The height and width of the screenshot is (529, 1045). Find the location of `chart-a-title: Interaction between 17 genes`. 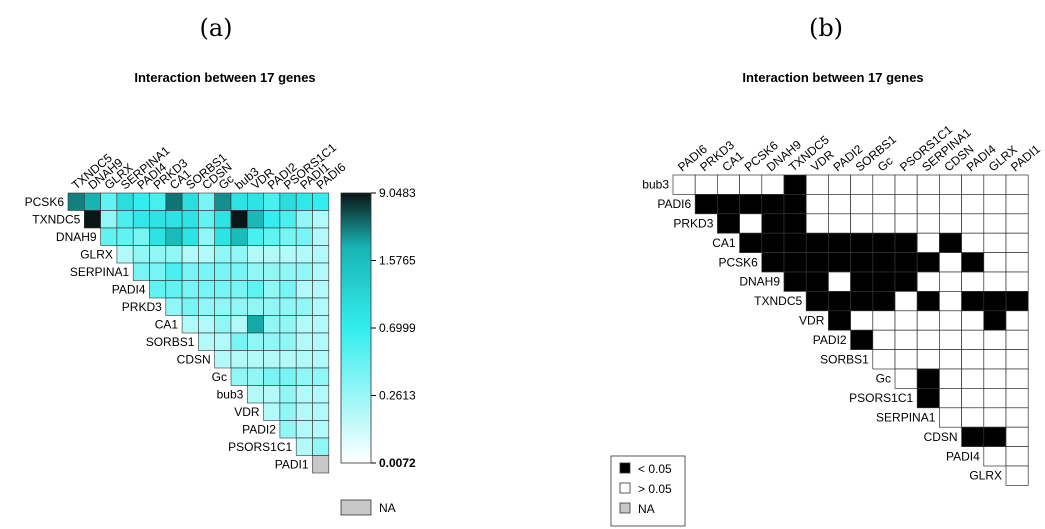

chart-a-title: Interaction between 17 genes is located at coordinates (224, 77).